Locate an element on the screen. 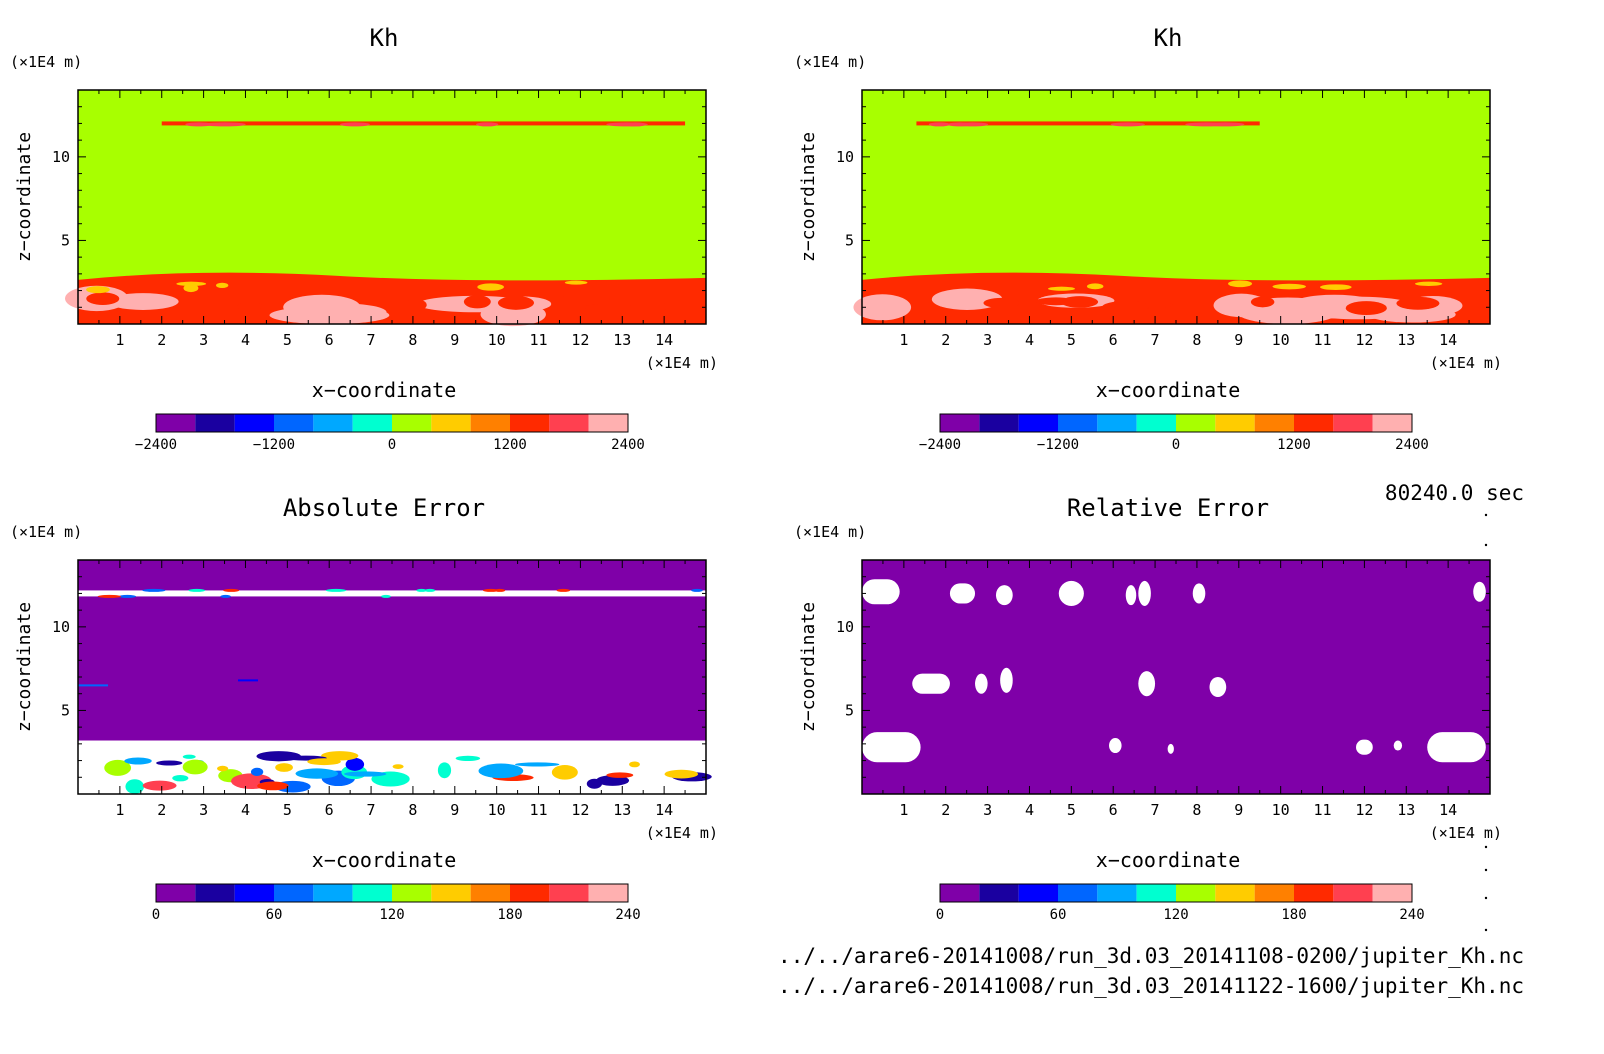 This screenshot has height=1054, width=1604. y-tick-label: 10 is located at coordinates (61, 627).